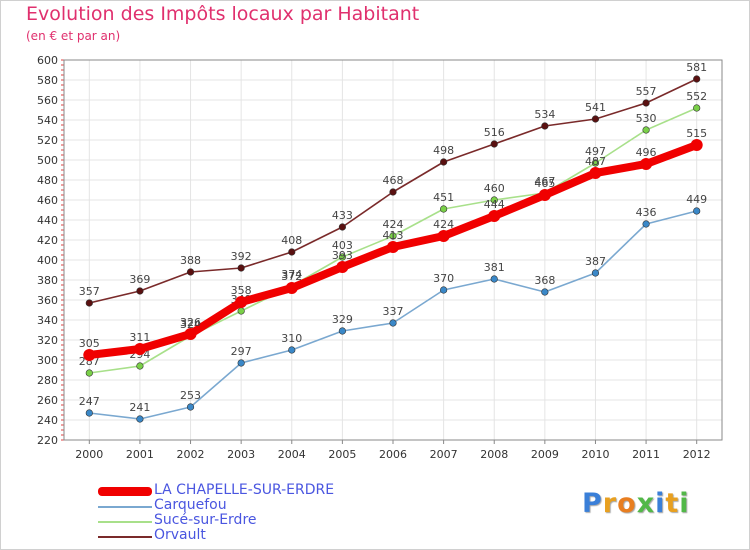 This screenshot has width=750, height=550. I want to click on data-label: 305, so click(89, 343).